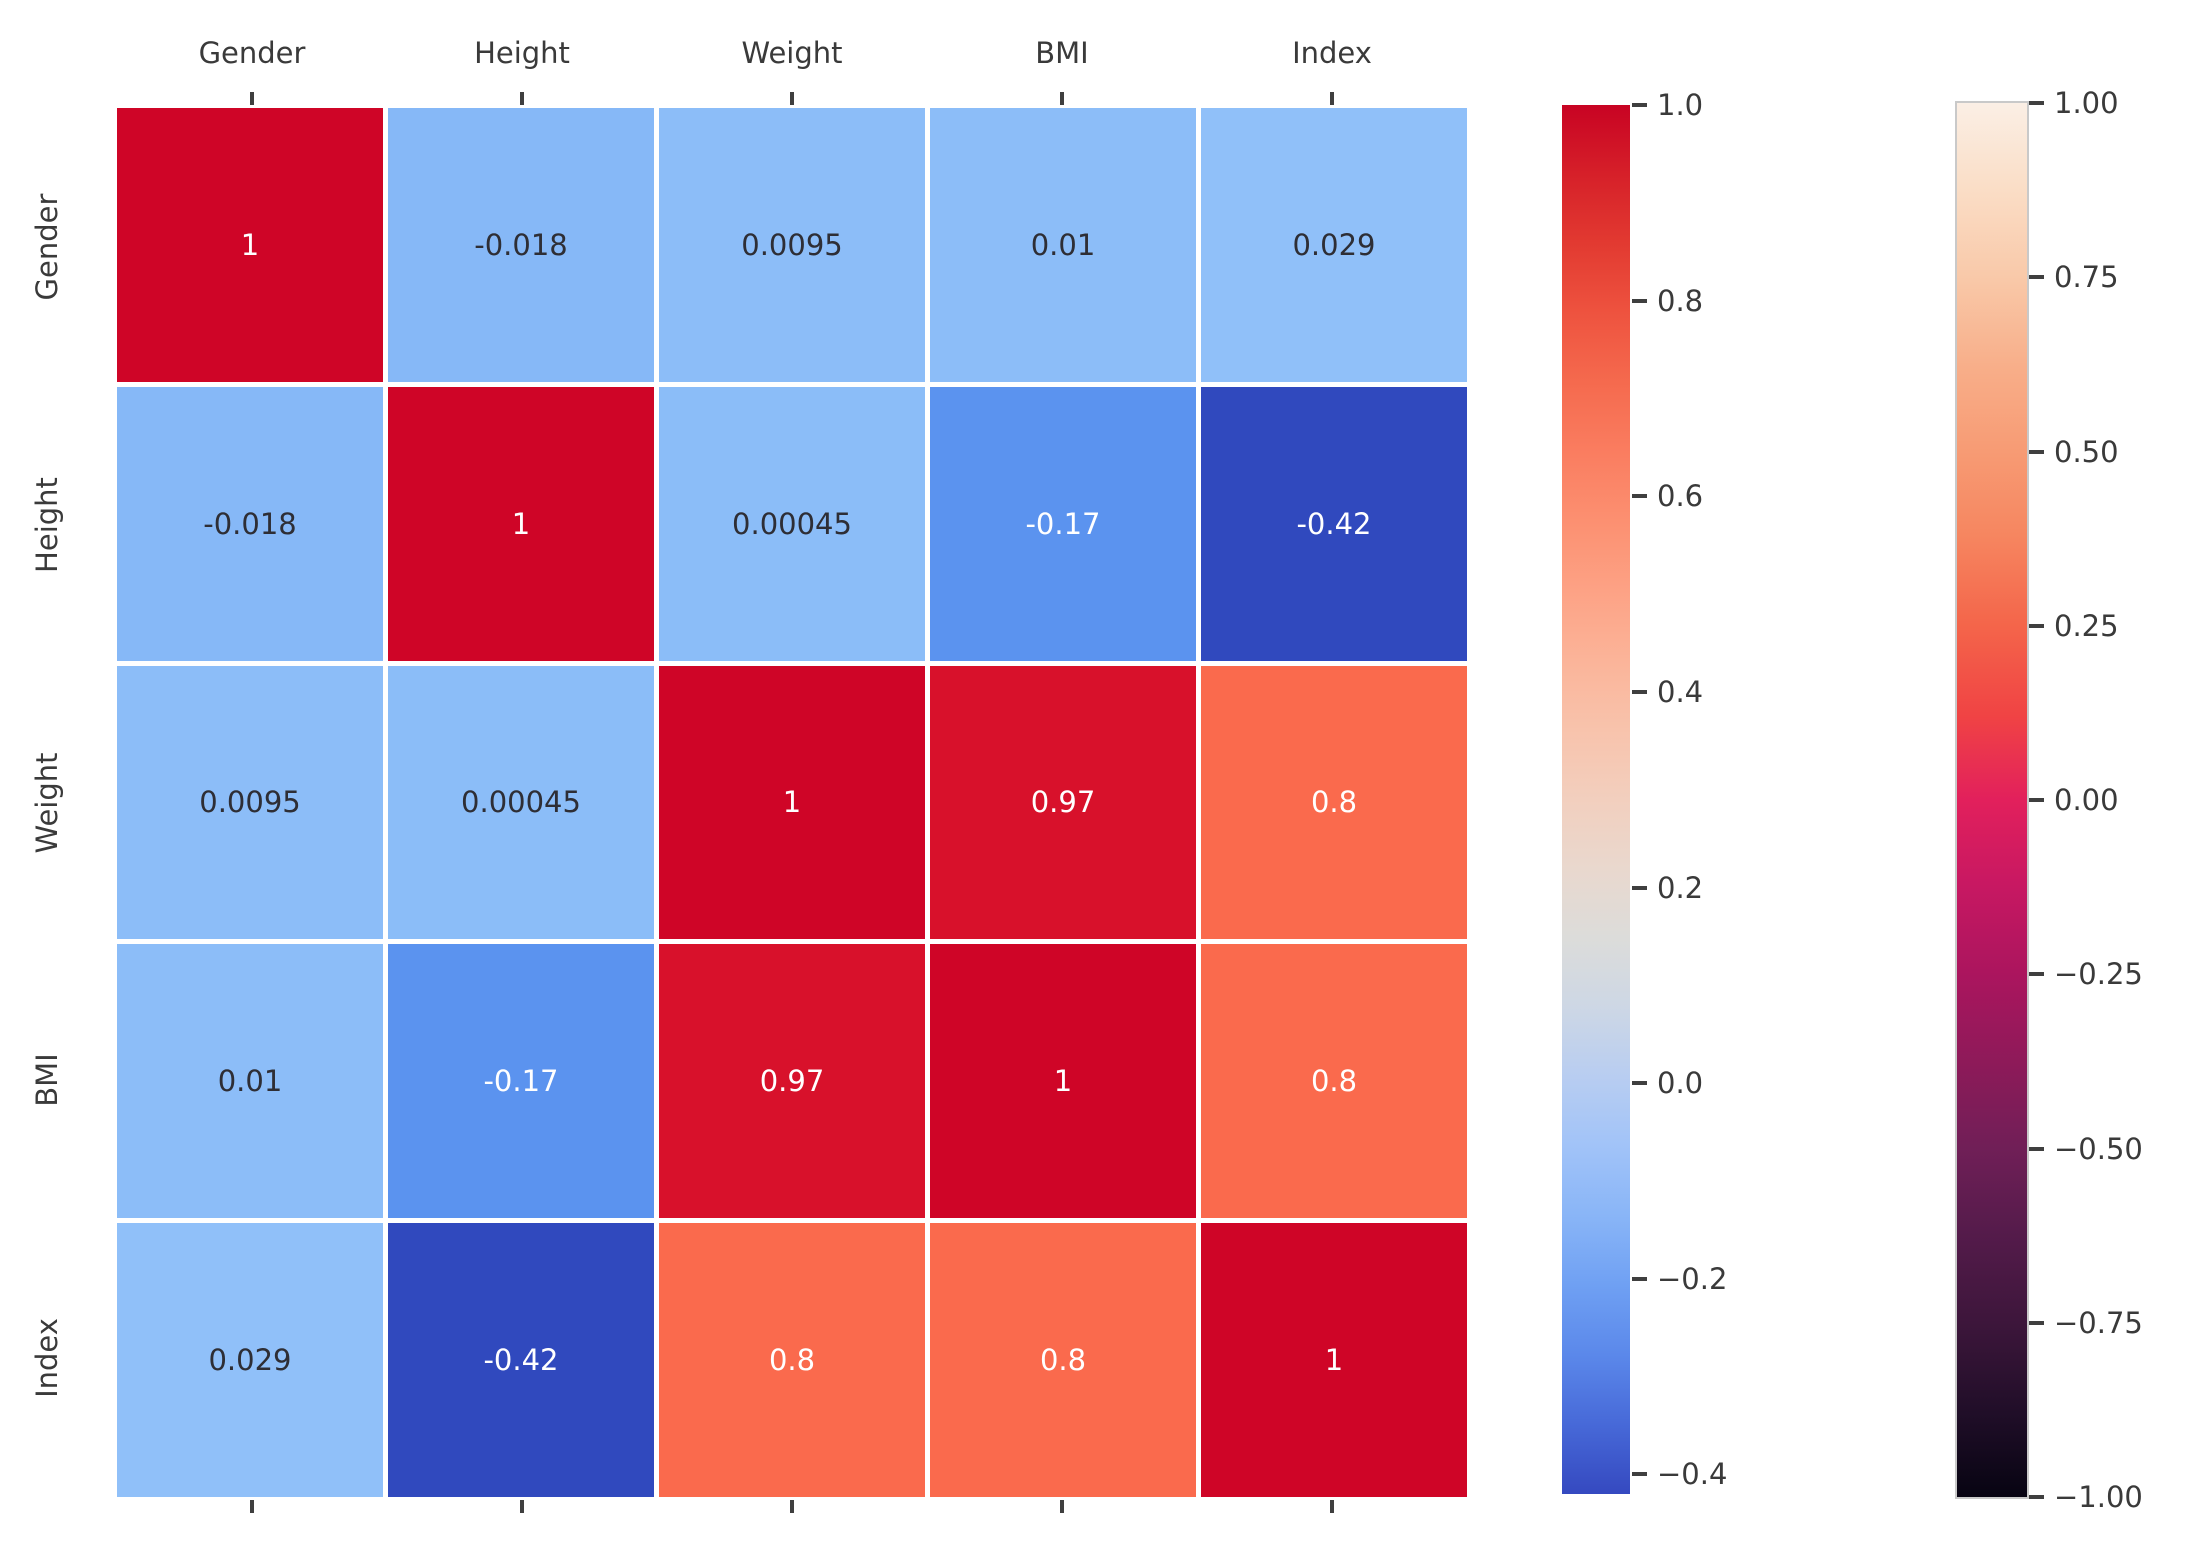 The width and height of the screenshot is (2190, 1554). I want to click on heatmap-cell-gender-height: -0.018, so click(521, 245).